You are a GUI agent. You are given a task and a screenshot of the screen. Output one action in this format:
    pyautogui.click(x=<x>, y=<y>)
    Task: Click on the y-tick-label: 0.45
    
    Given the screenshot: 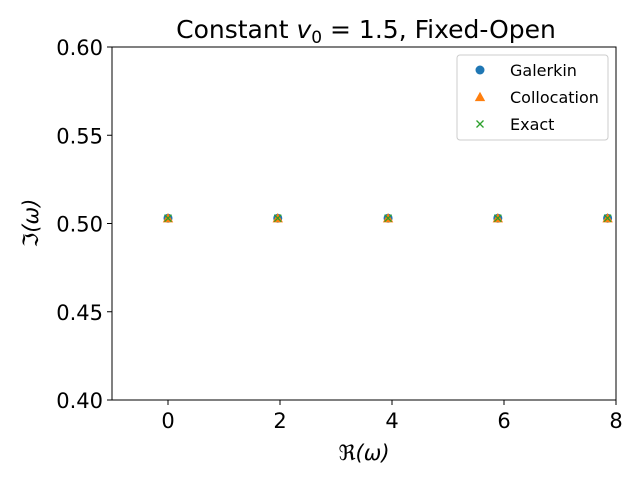 What is the action you would take?
    pyautogui.click(x=79, y=313)
    